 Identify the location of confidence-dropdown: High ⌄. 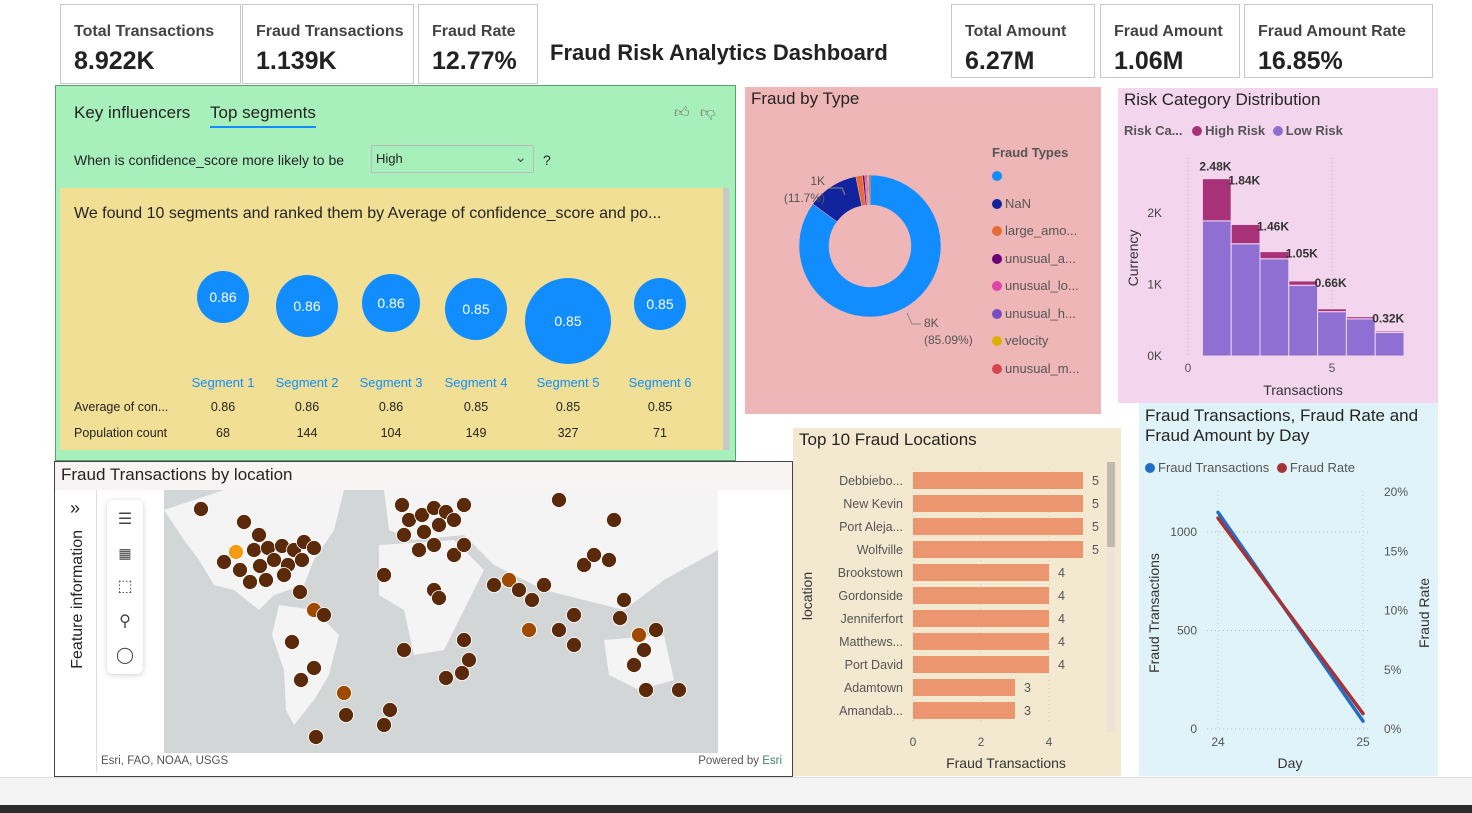
(452, 159).